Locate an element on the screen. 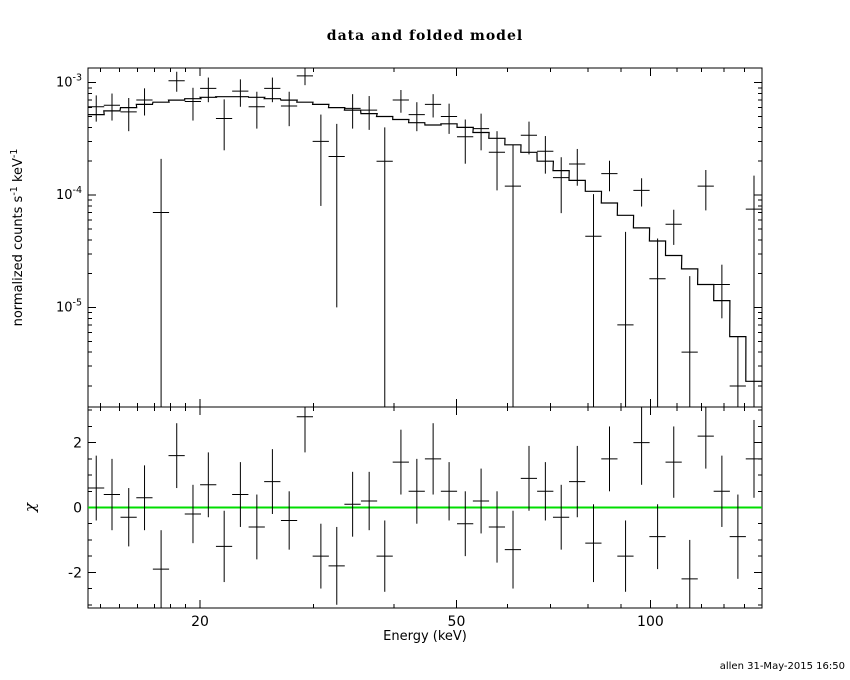  svg-text: 10⁻⁴ is located at coordinates (69, 194).